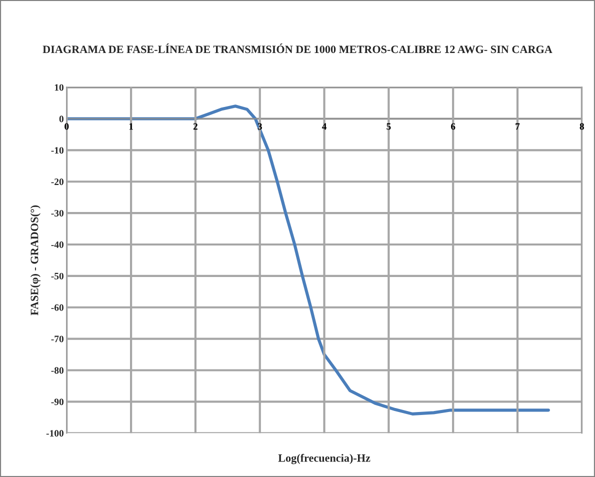 The image size is (595, 477). Describe the element at coordinates (61, 119) in the screenshot. I see `y-tick-label: 0` at that location.